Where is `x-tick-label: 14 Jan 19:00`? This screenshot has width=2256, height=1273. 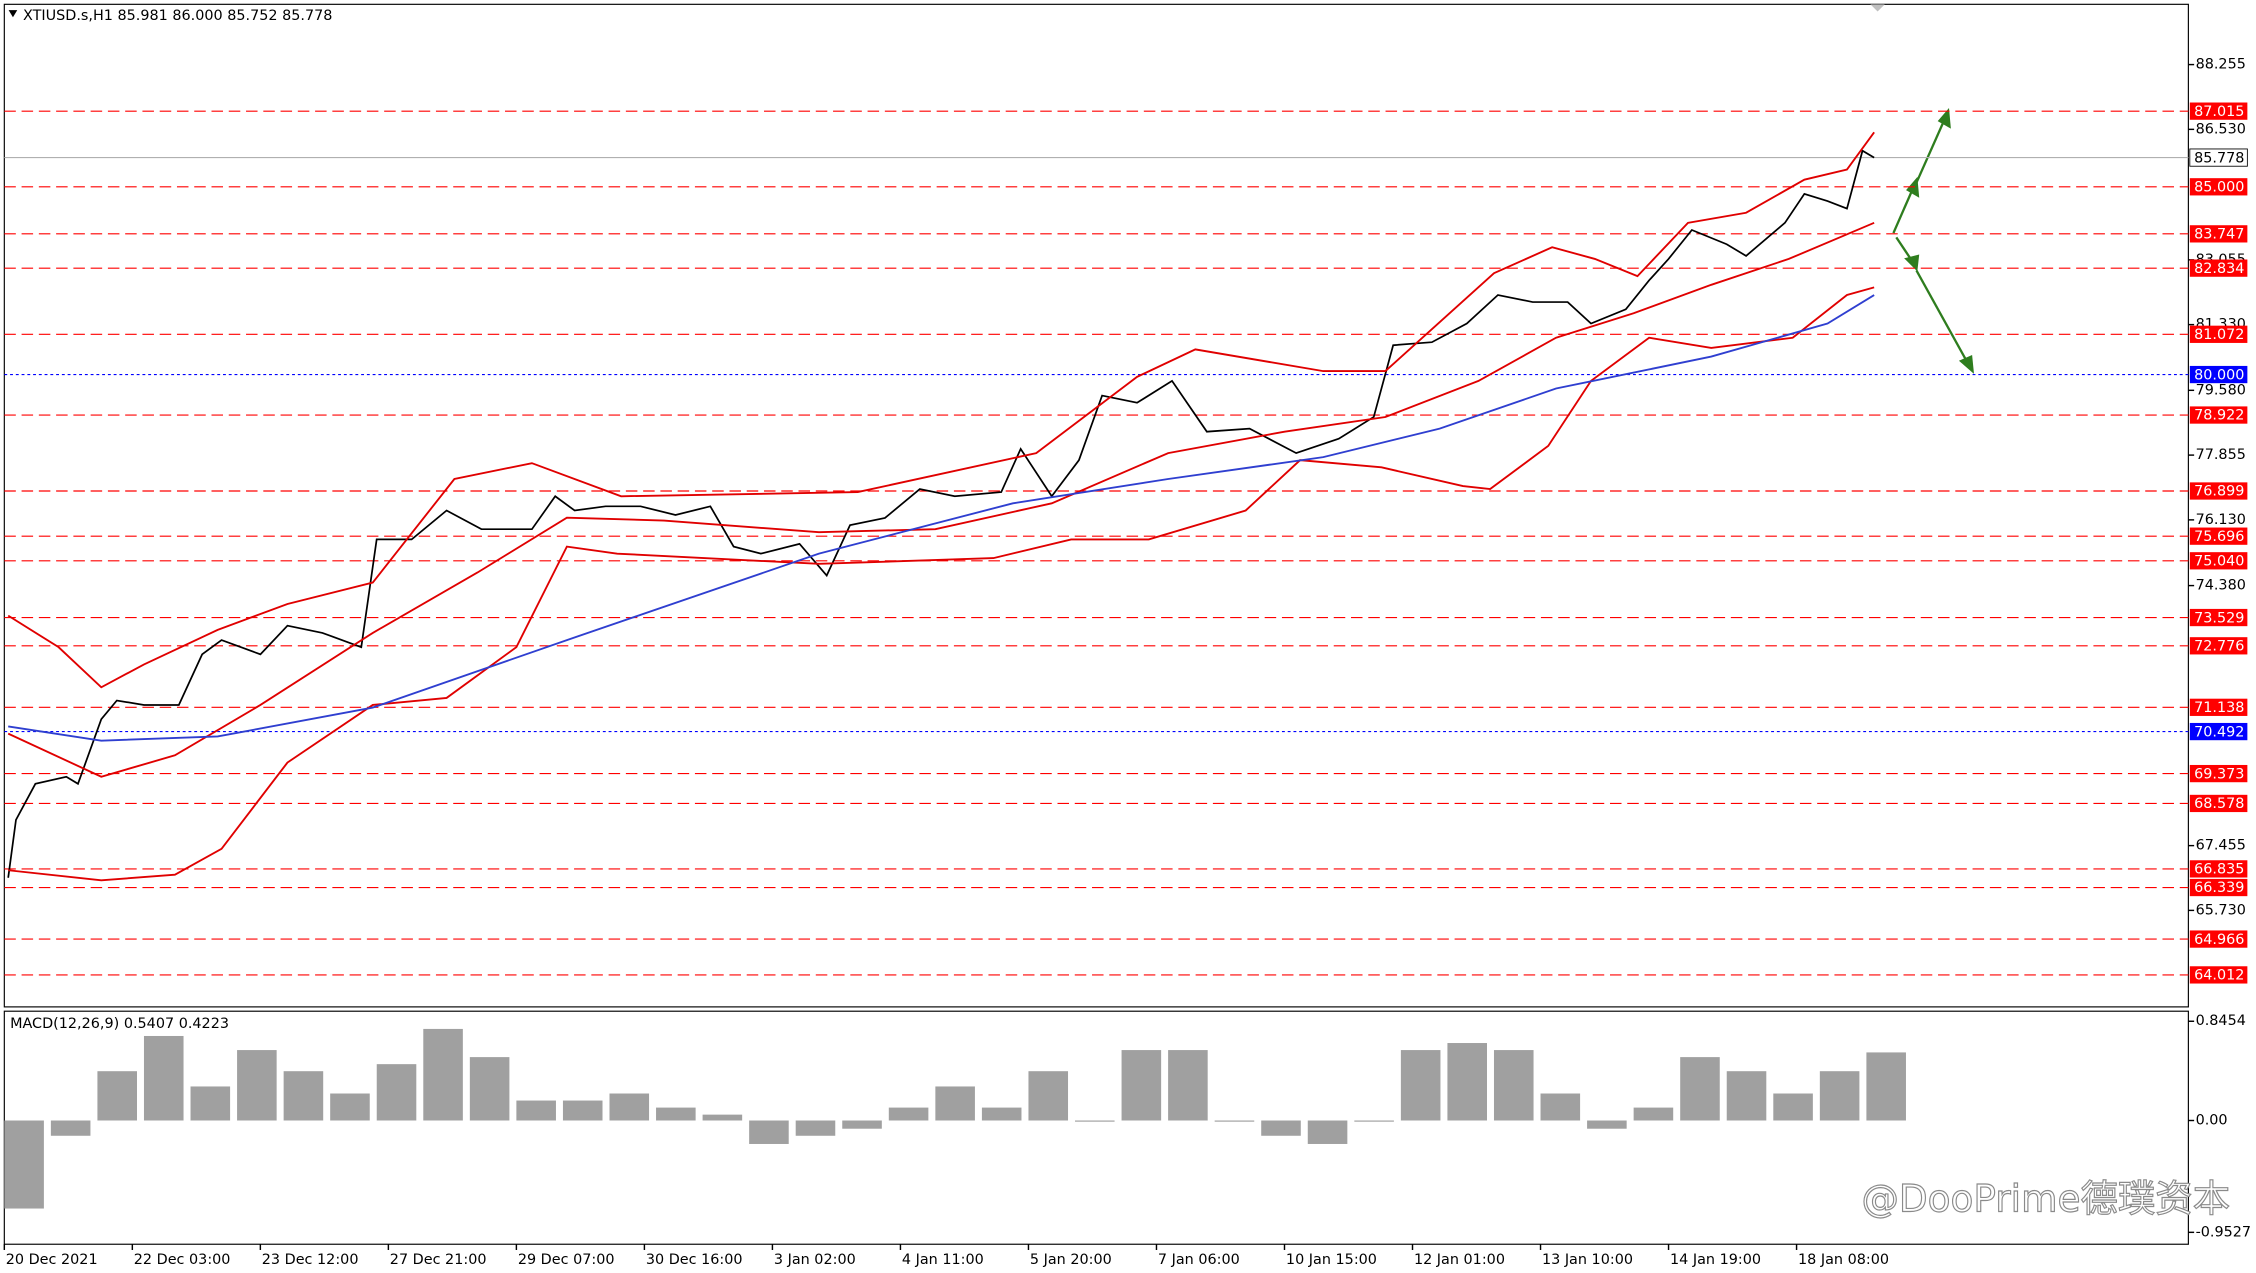
x-tick-label: 14 Jan 19:00 is located at coordinates (1715, 1260).